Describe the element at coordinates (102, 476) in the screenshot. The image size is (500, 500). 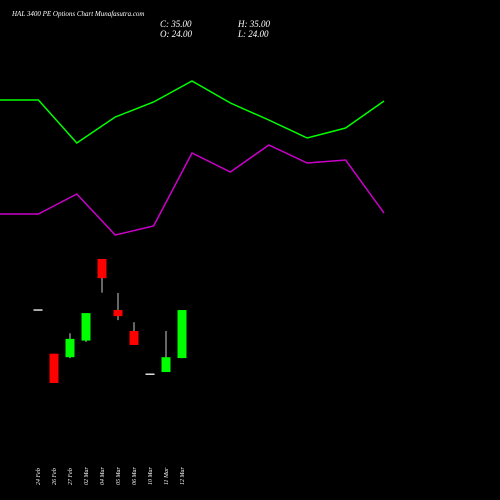
I see `x-tick-label: 04 Mar` at that location.